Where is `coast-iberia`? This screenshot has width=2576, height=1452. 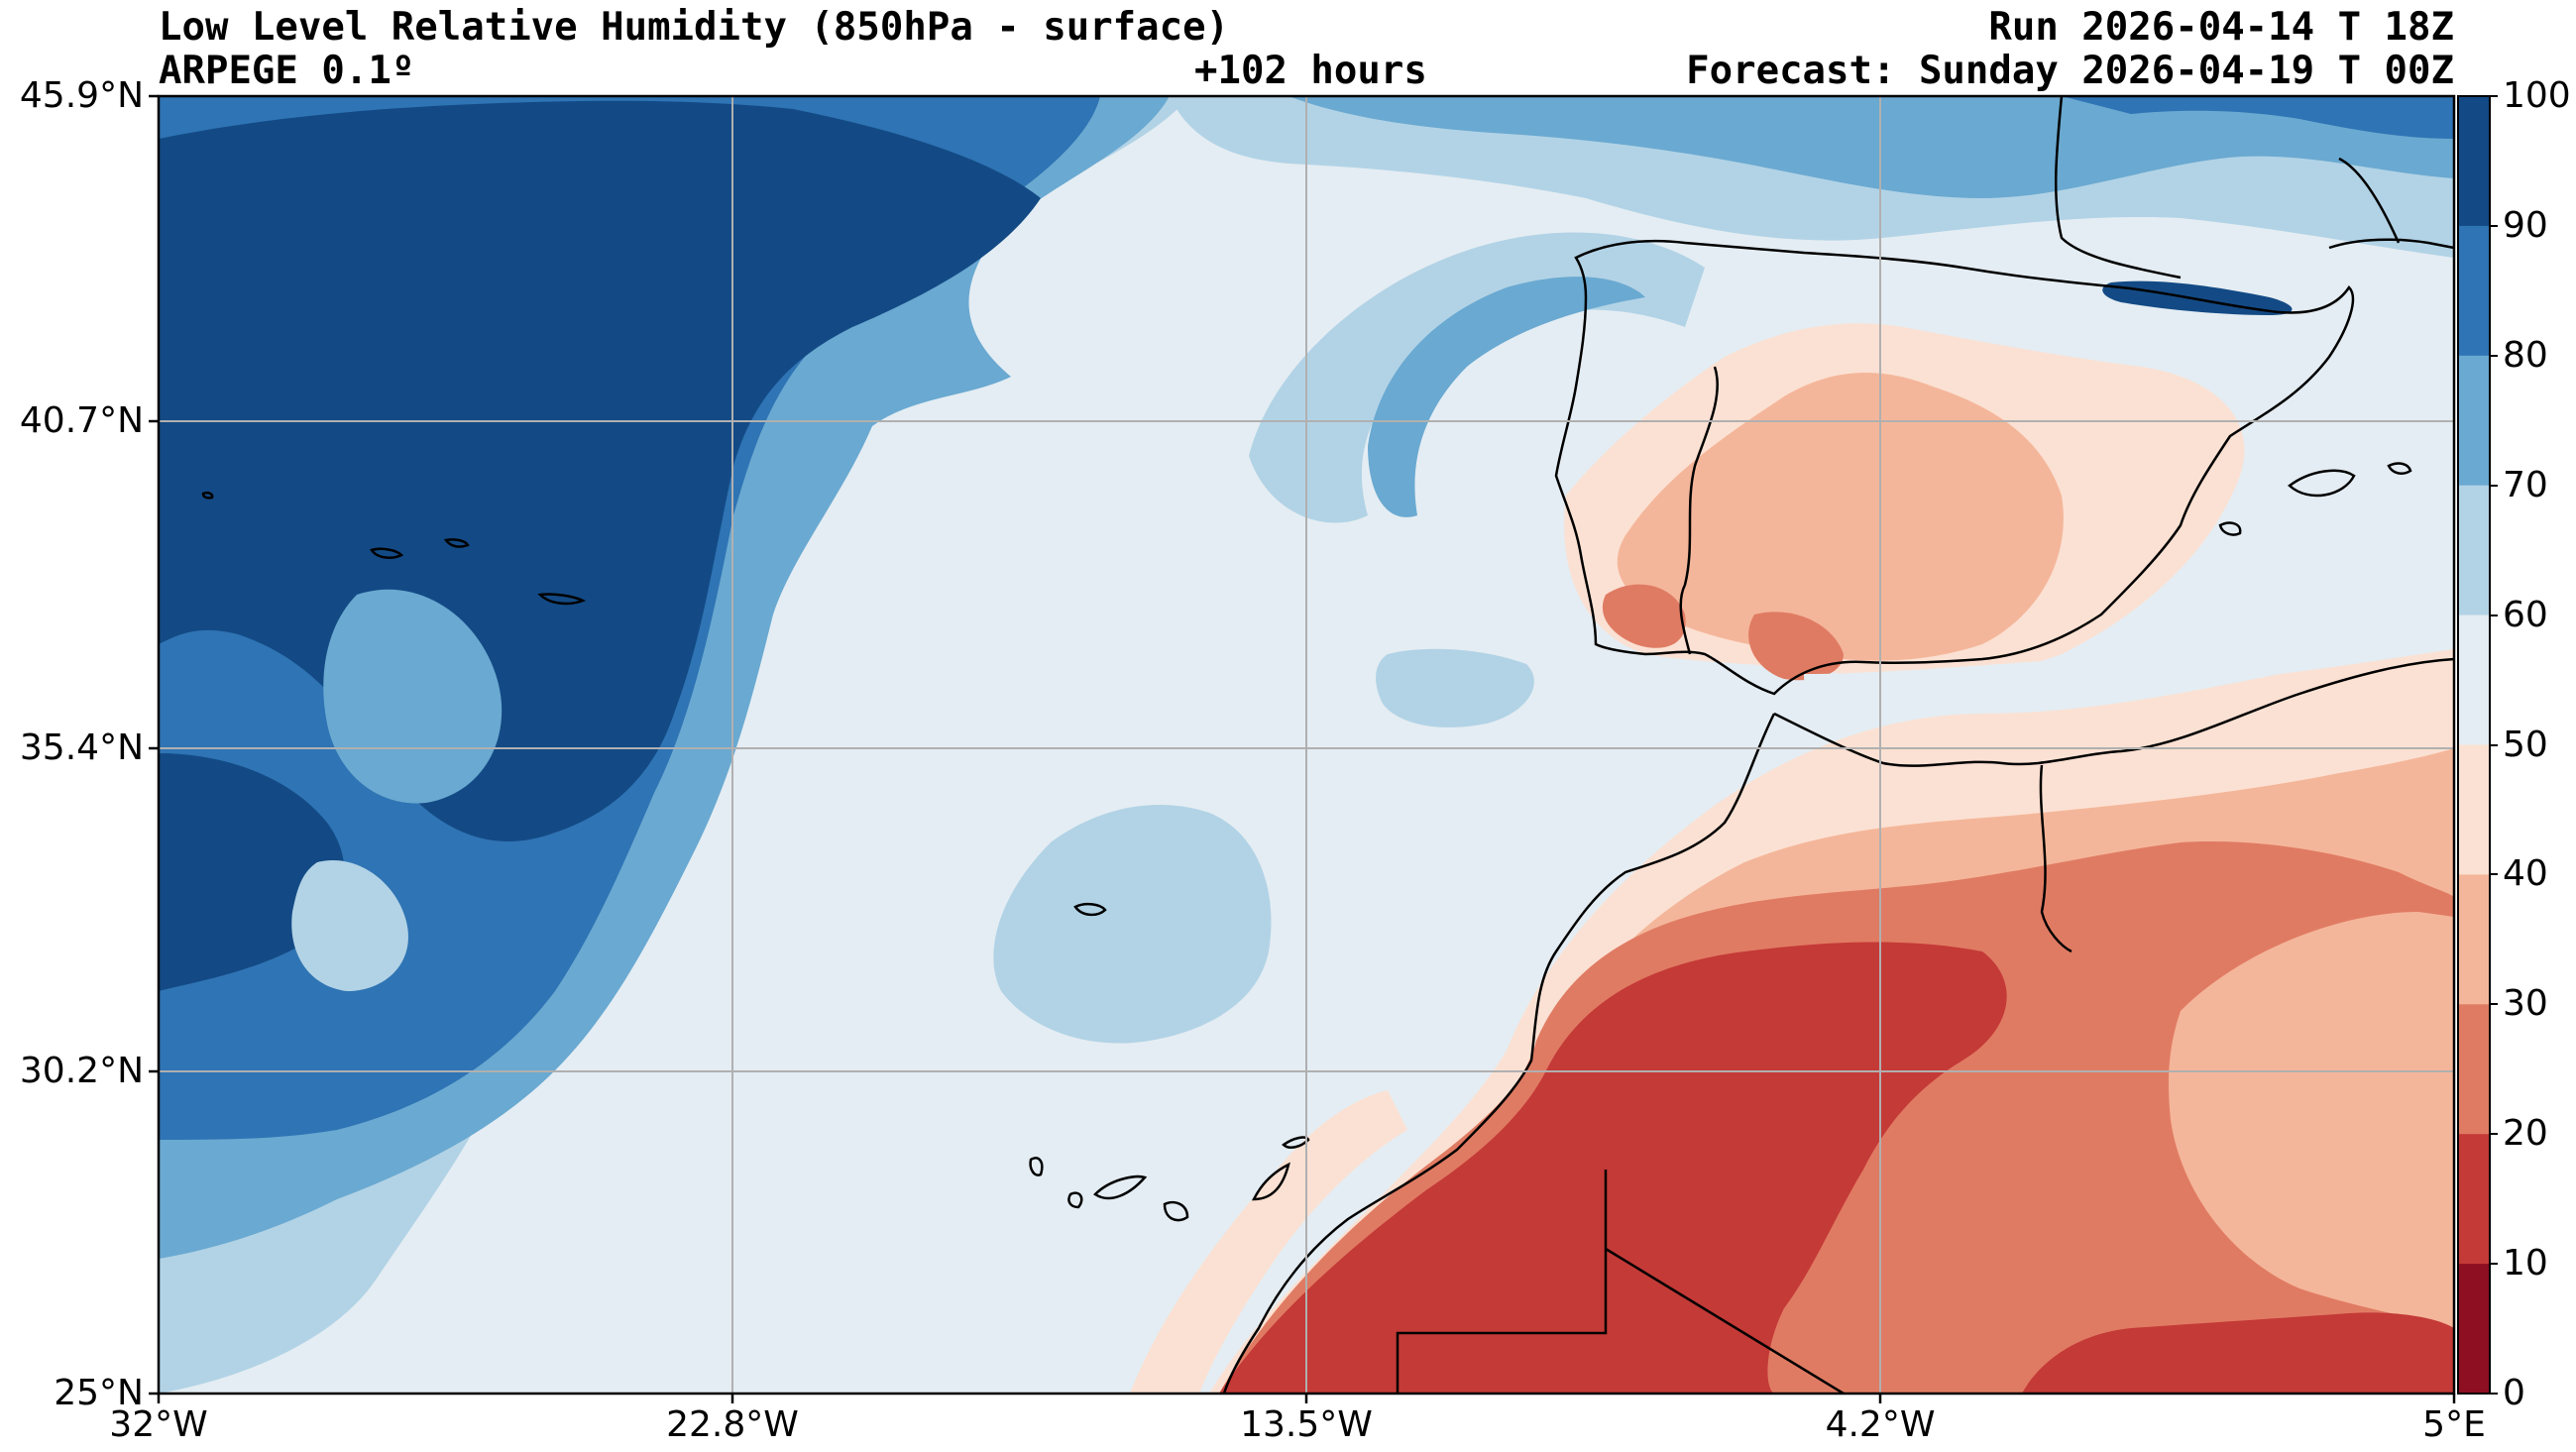 coast-iberia is located at coordinates (1954, 467).